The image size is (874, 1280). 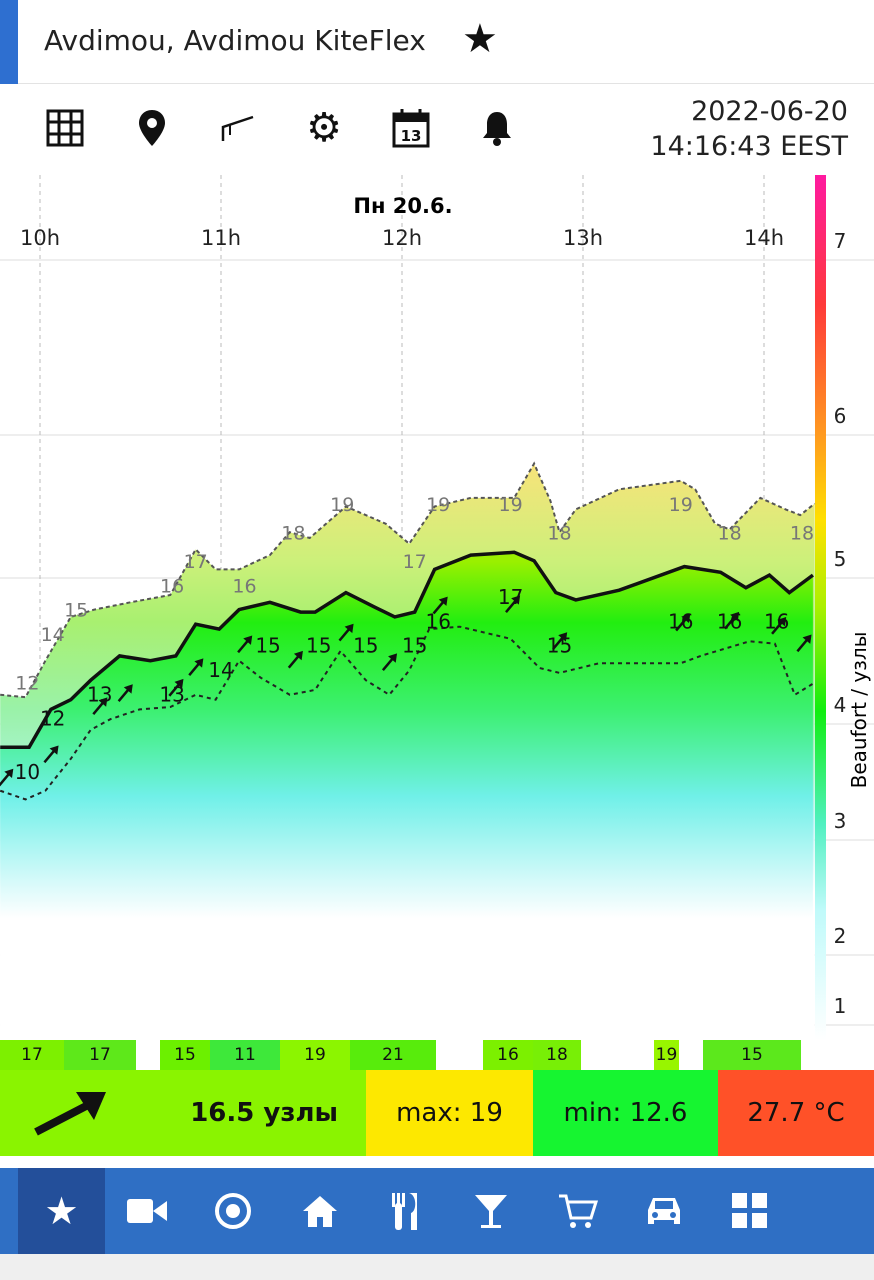 I want to click on beaufort-tick: 7, so click(x=840, y=241).